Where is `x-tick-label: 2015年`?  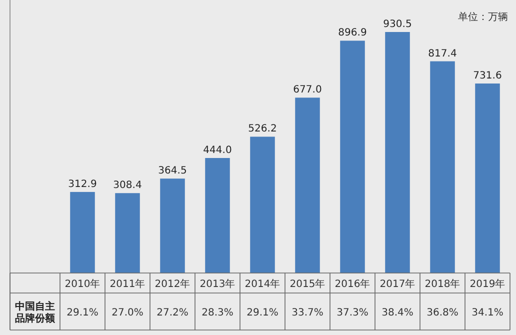
x-tick-label: 2015年 is located at coordinates (308, 284).